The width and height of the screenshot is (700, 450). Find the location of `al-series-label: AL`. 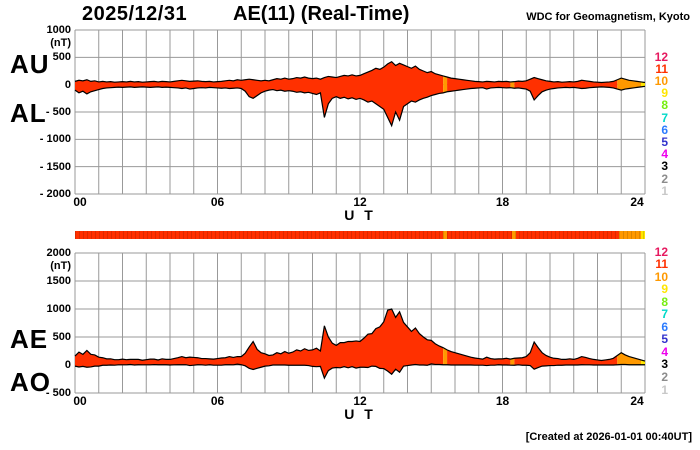

al-series-label: AL is located at coordinates (28, 113).